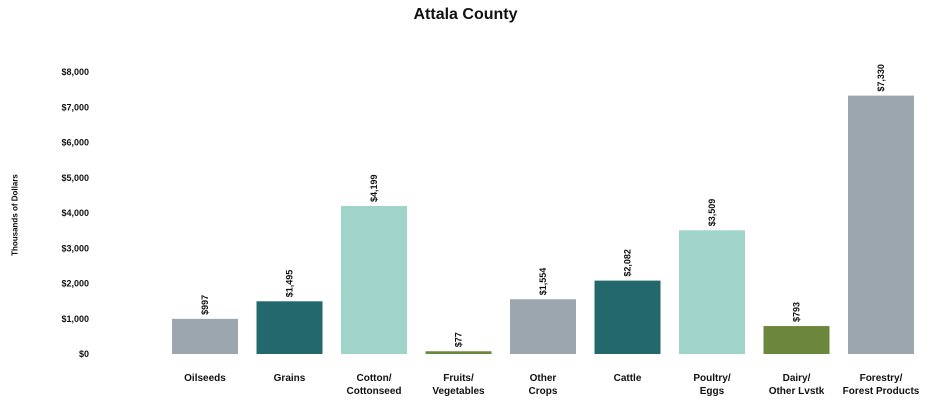 The image size is (931, 402). I want to click on category-label: Poultry/Eggs, so click(711, 385).